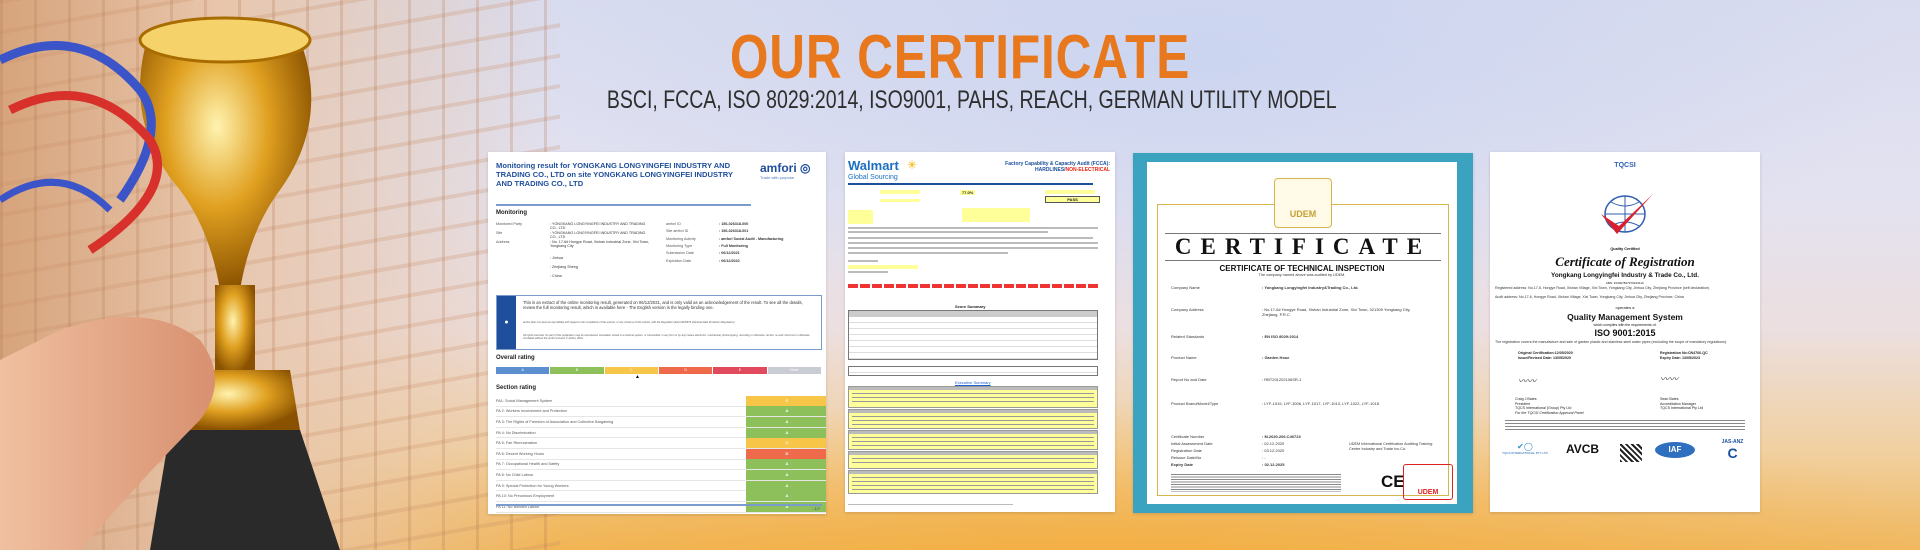 Image resolution: width=1920 pixels, height=550 pixels. What do you see at coordinates (1184, 357) in the screenshot?
I see `field-label: Product Name` at bounding box center [1184, 357].